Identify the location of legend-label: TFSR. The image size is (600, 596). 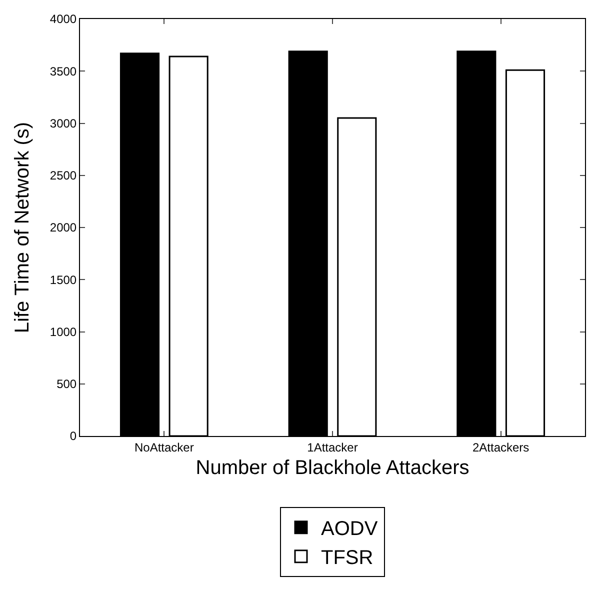
(347, 558).